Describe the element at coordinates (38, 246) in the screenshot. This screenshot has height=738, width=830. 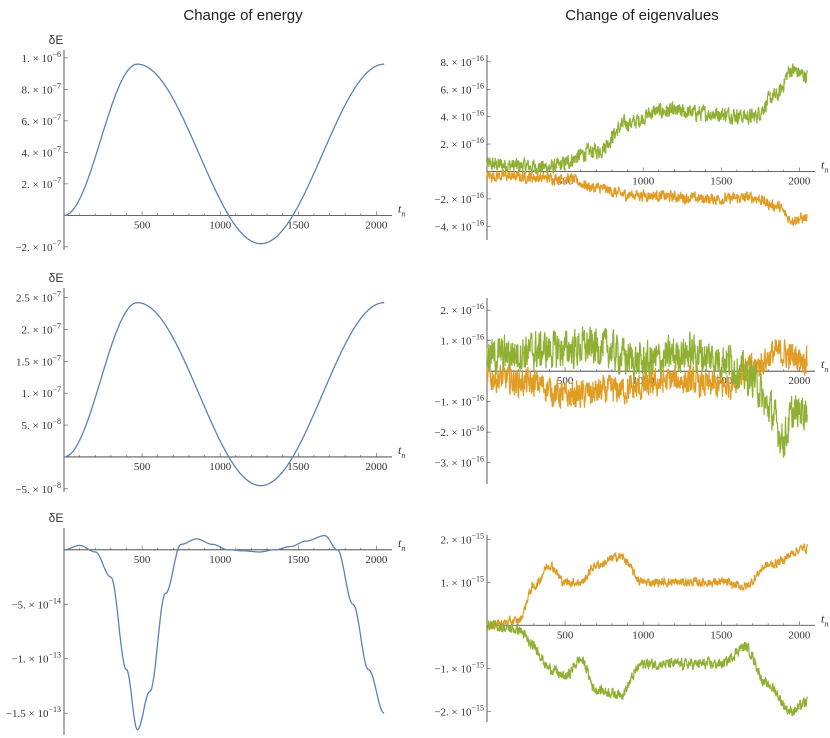
I see `y-tick-label: −2. × 10−7` at that location.